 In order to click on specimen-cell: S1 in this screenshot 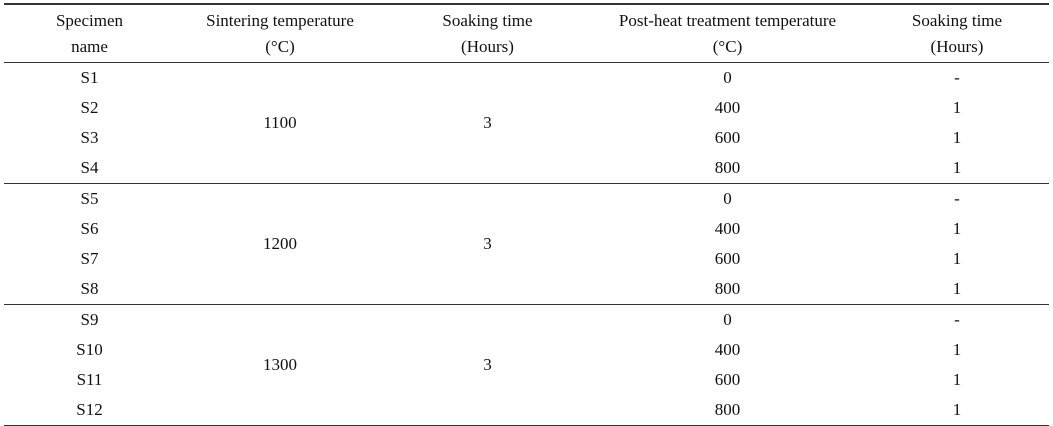, I will do `click(89, 78)`.